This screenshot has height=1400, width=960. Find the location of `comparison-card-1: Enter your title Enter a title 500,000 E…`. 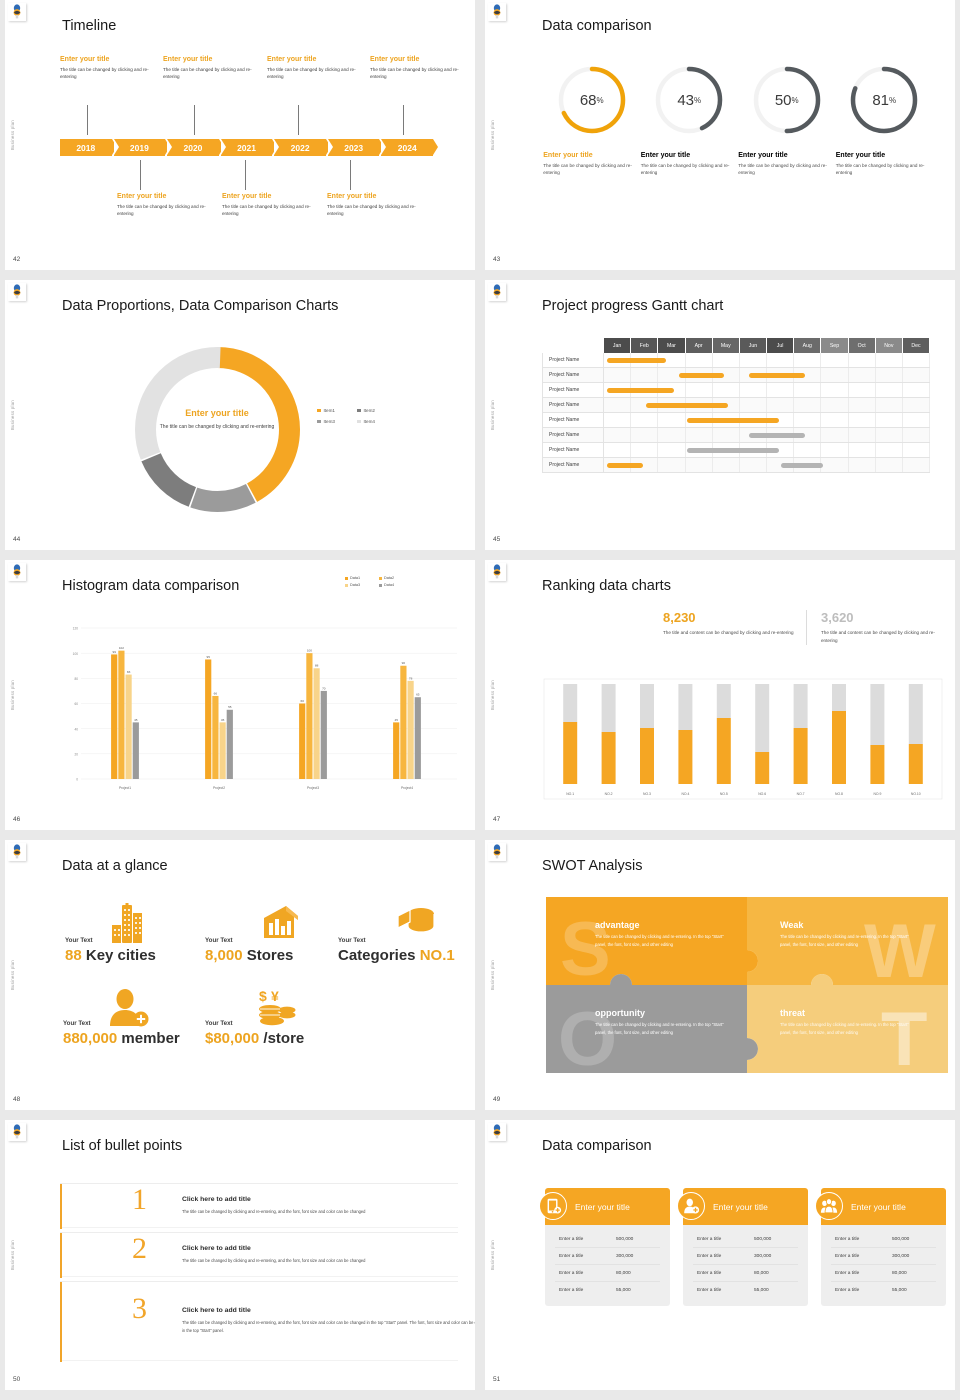

comparison-card-1: Enter your title Enter a title 500,000 E… is located at coordinates (604, 1247).